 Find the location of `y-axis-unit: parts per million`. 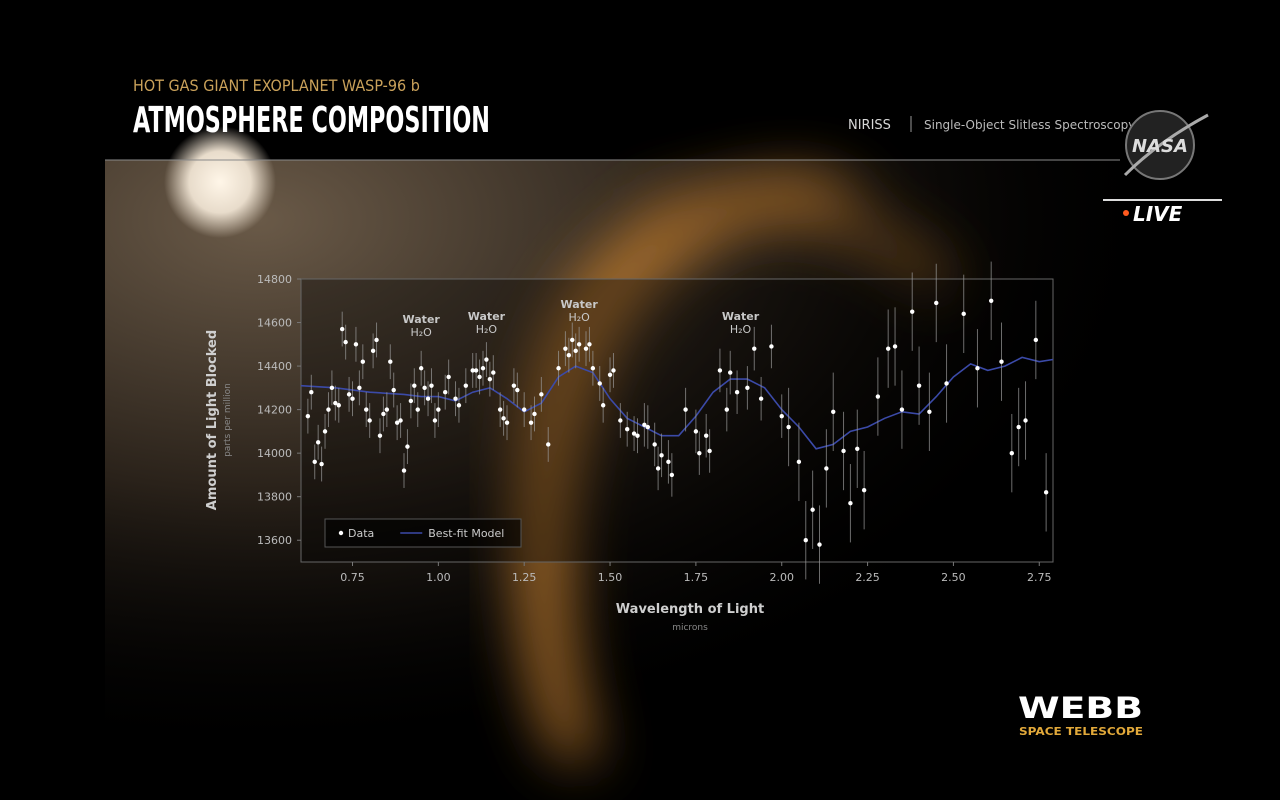

y-axis-unit: parts per million is located at coordinates (228, 420).